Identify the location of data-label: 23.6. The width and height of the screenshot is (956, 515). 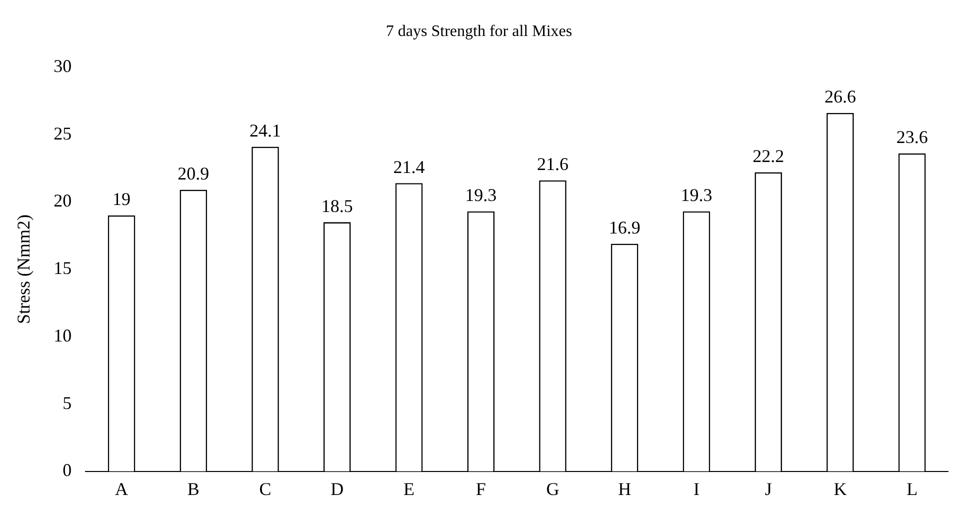
(912, 137).